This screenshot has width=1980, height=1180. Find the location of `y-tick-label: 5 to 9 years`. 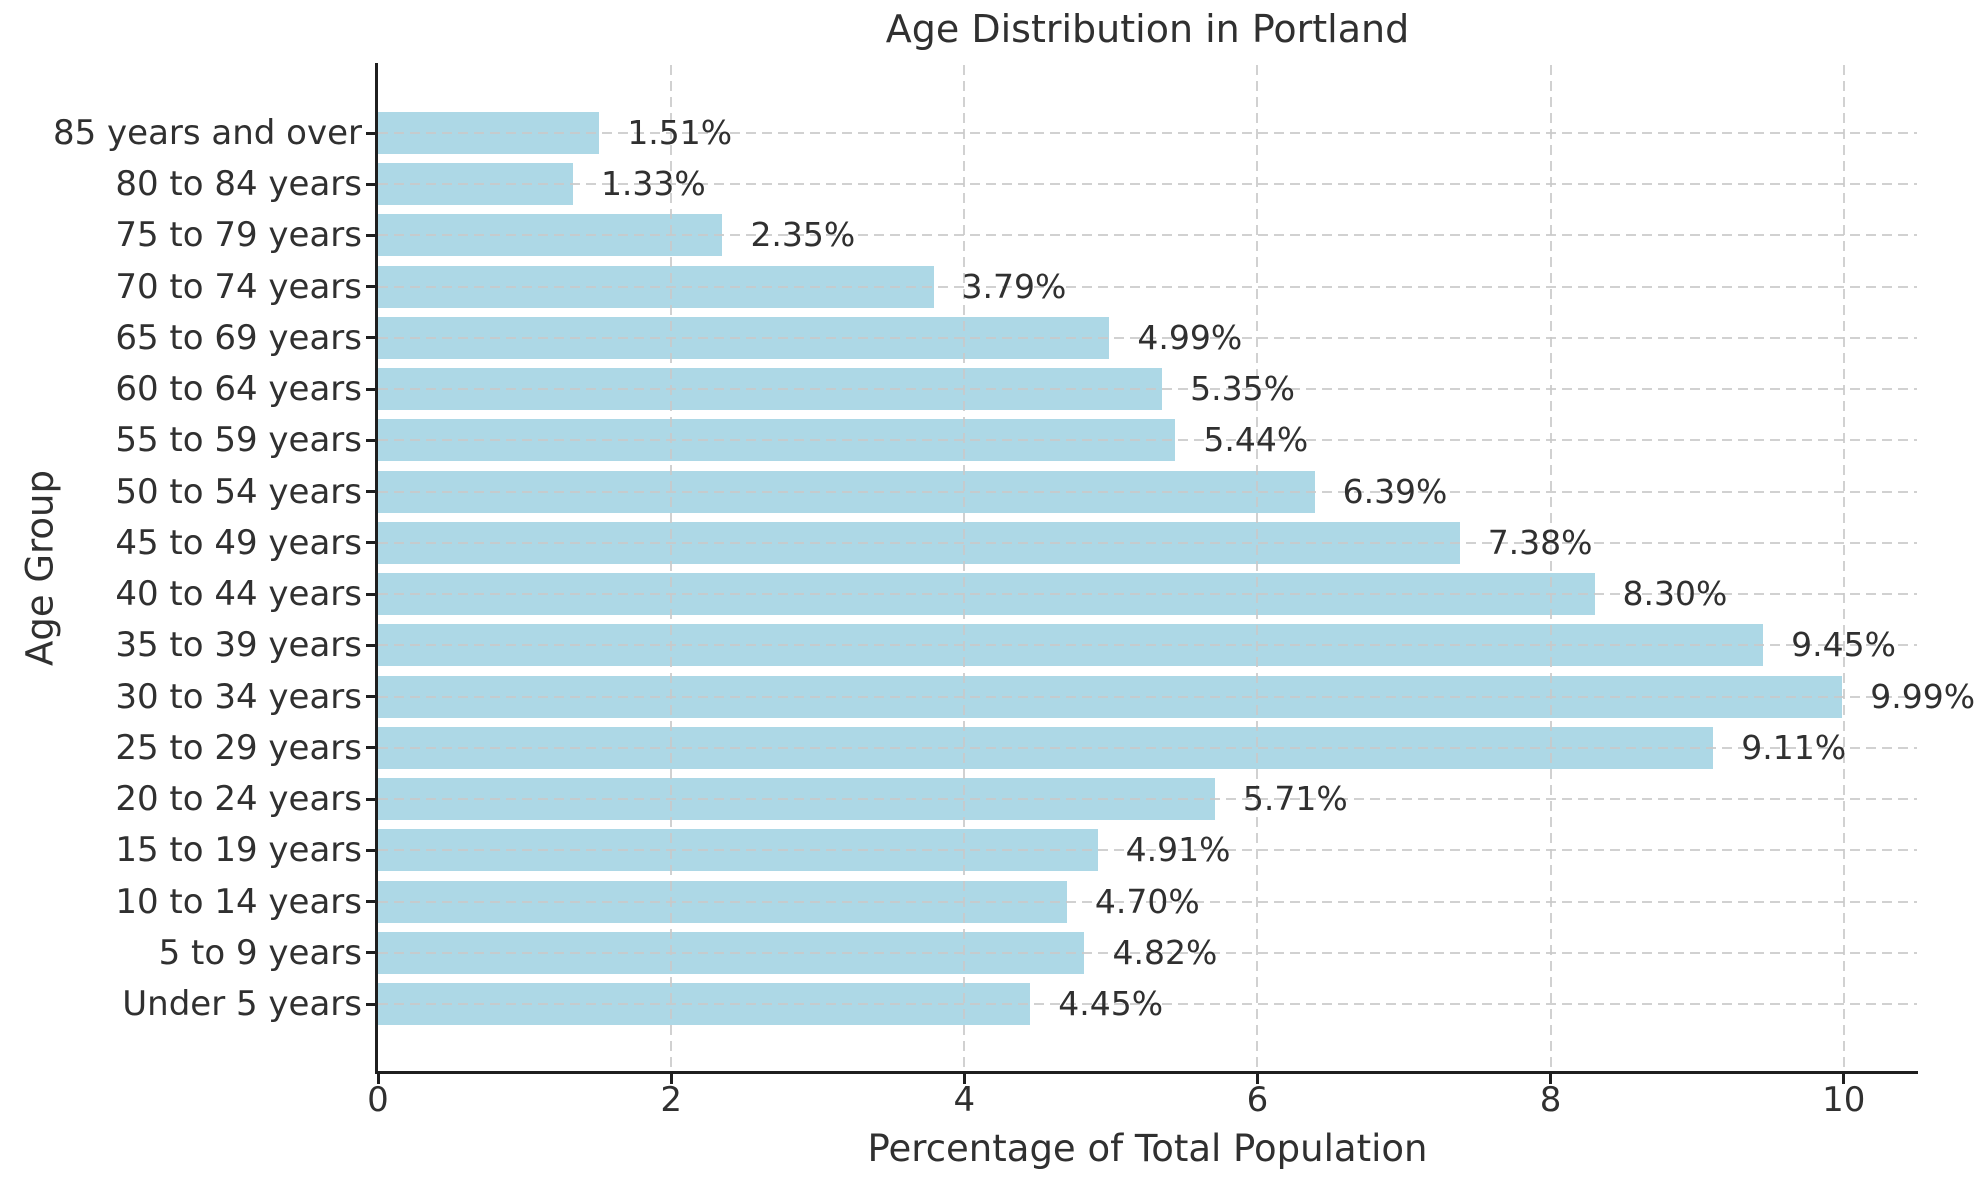

y-tick-label: 5 to 9 years is located at coordinates (260, 952).